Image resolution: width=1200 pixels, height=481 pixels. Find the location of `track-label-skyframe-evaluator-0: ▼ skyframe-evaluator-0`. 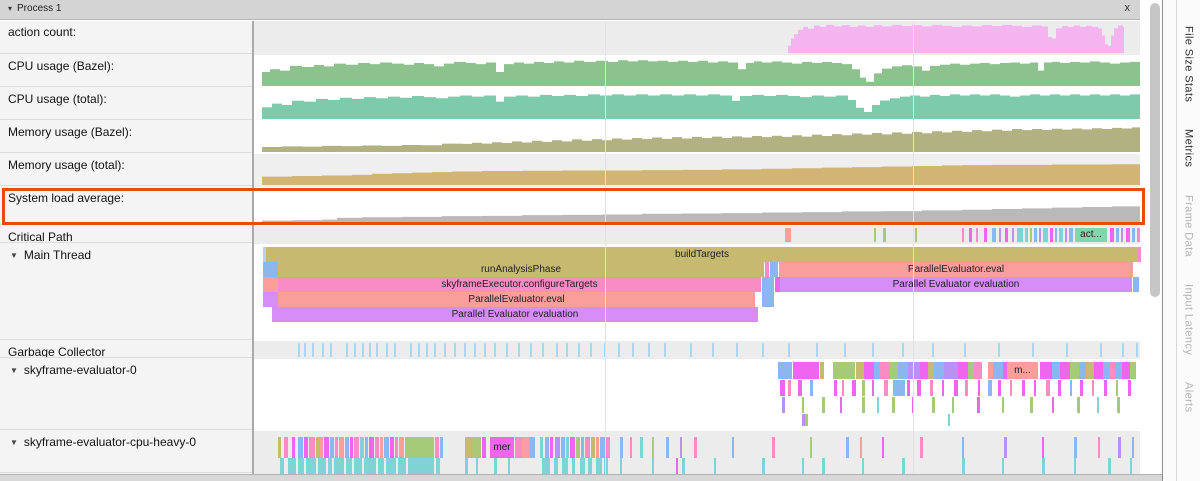

track-label-skyframe-evaluator-0: ▼ skyframe-evaluator-0 is located at coordinates (126, 394).